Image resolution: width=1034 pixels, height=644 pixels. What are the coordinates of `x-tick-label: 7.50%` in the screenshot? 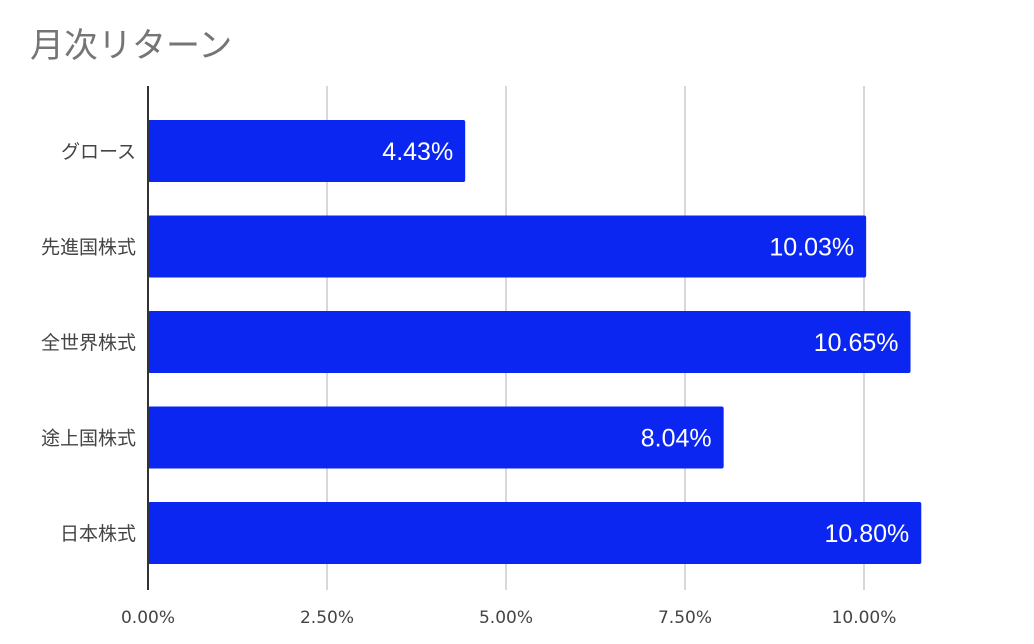 It's located at (685, 618).